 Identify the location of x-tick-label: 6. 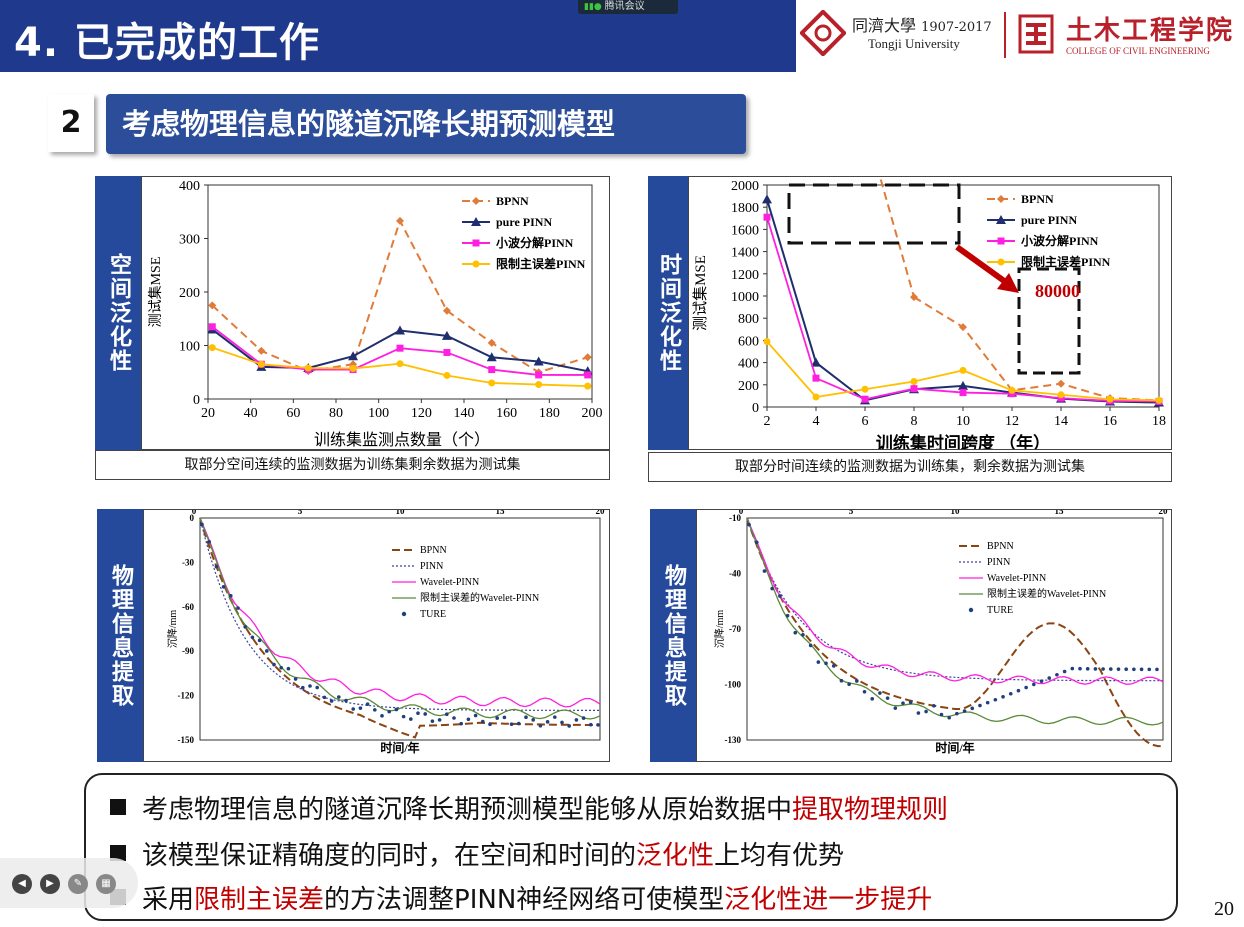
(865, 421).